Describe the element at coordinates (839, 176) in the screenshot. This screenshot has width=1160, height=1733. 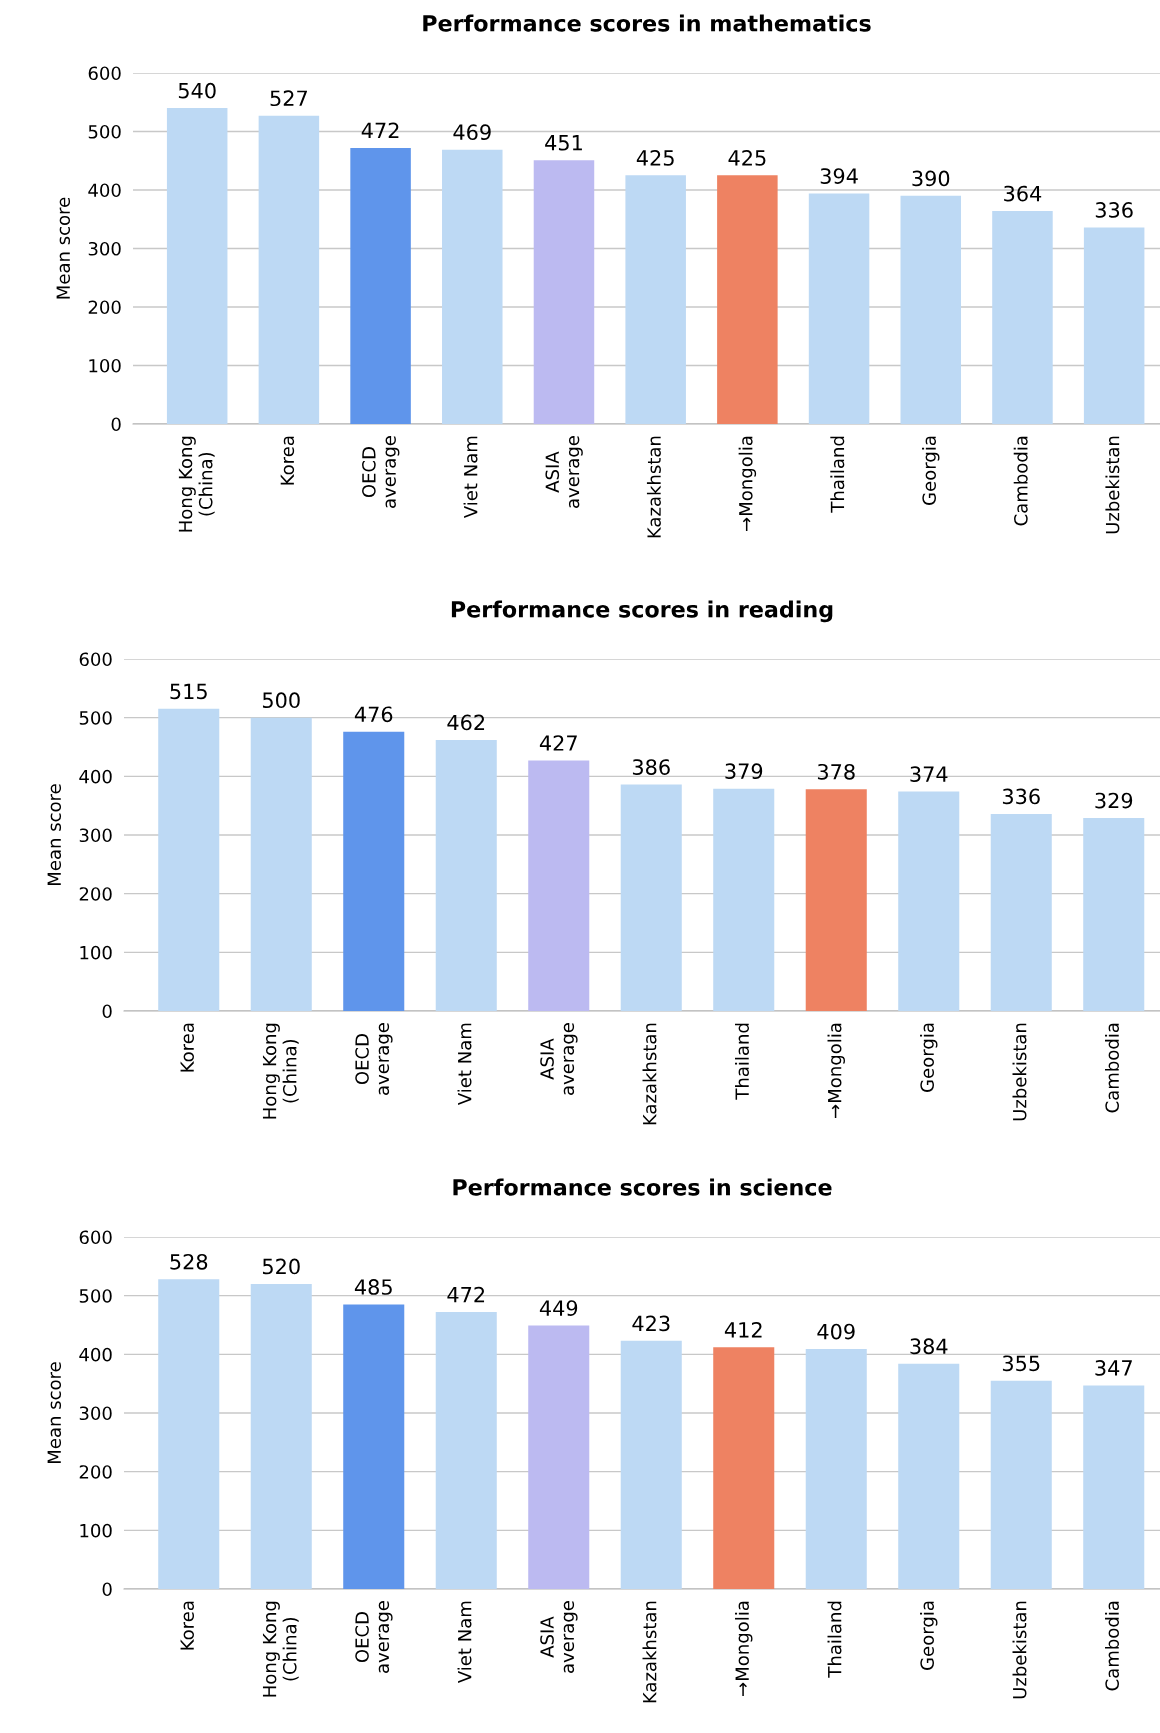
I see `data-label: 394` at that location.